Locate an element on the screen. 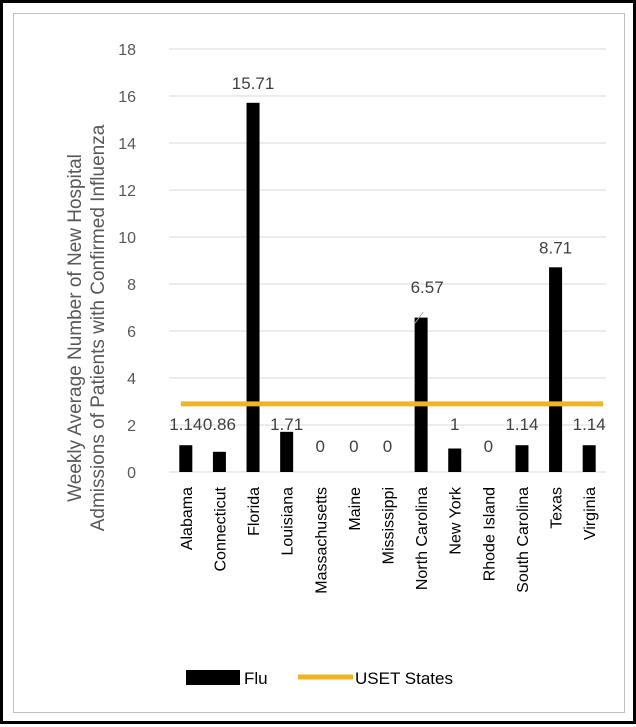  legend: Flu USET States is located at coordinates (319, 678).